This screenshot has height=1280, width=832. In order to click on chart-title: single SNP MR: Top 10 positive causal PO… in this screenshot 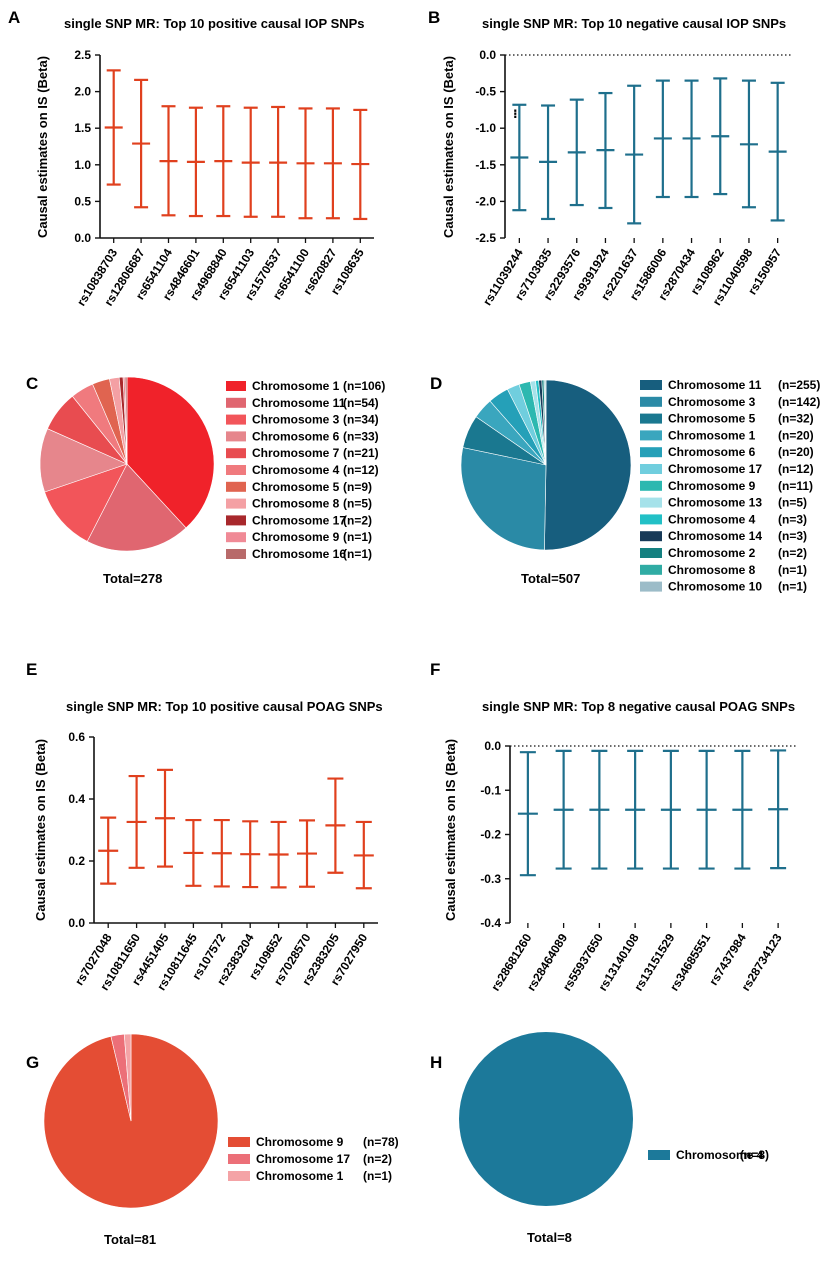, I will do `click(224, 706)`.